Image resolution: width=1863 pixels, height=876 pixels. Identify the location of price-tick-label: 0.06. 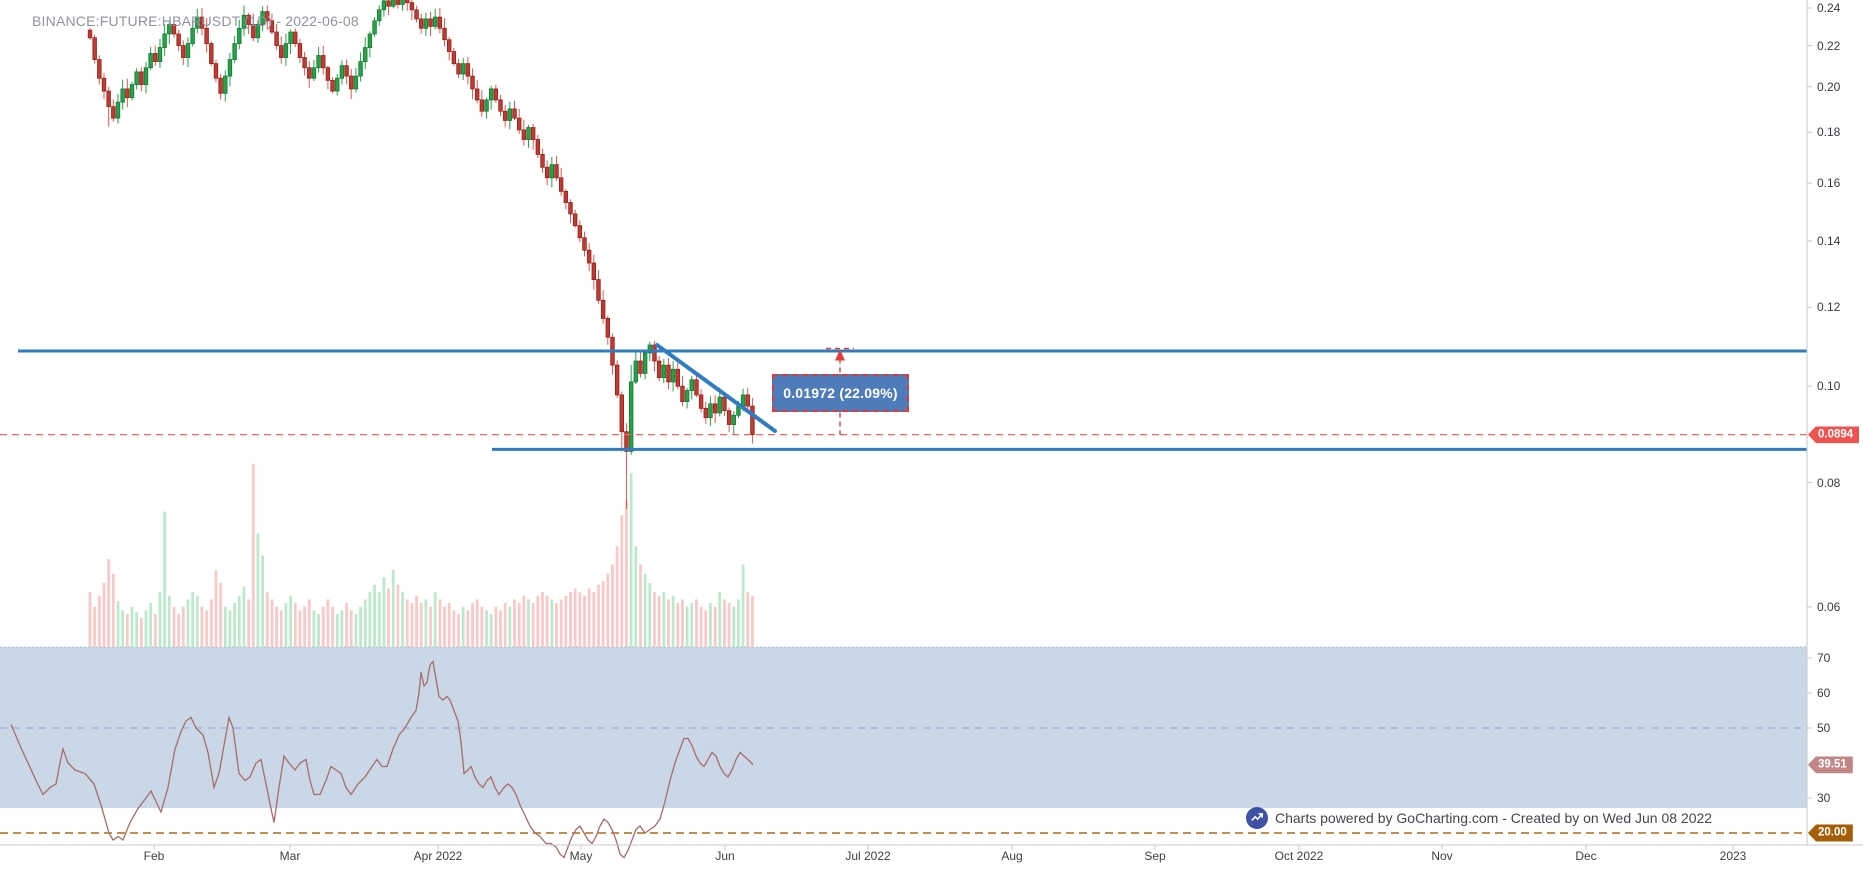
(1829, 606).